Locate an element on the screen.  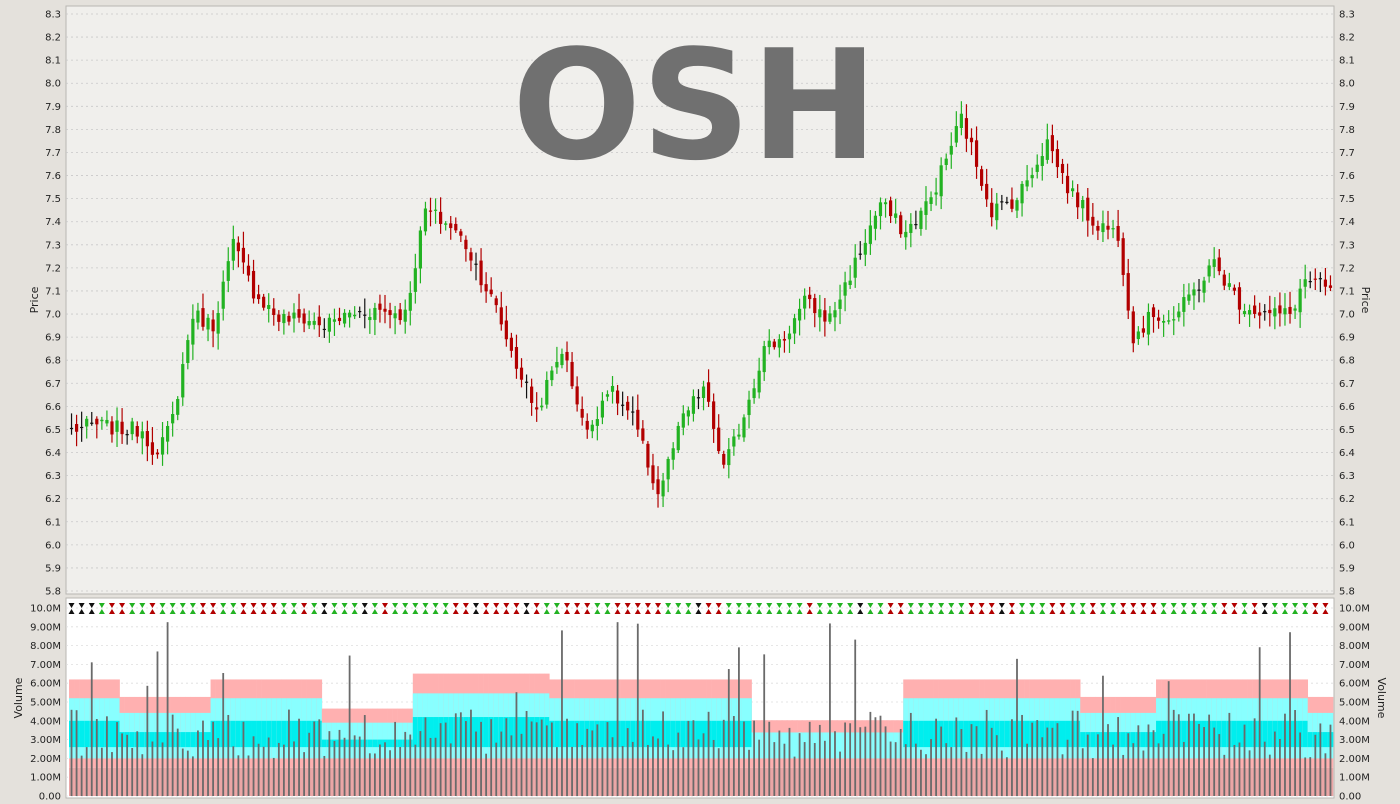
price-tick-label: 5.9 is located at coordinates (53, 568).